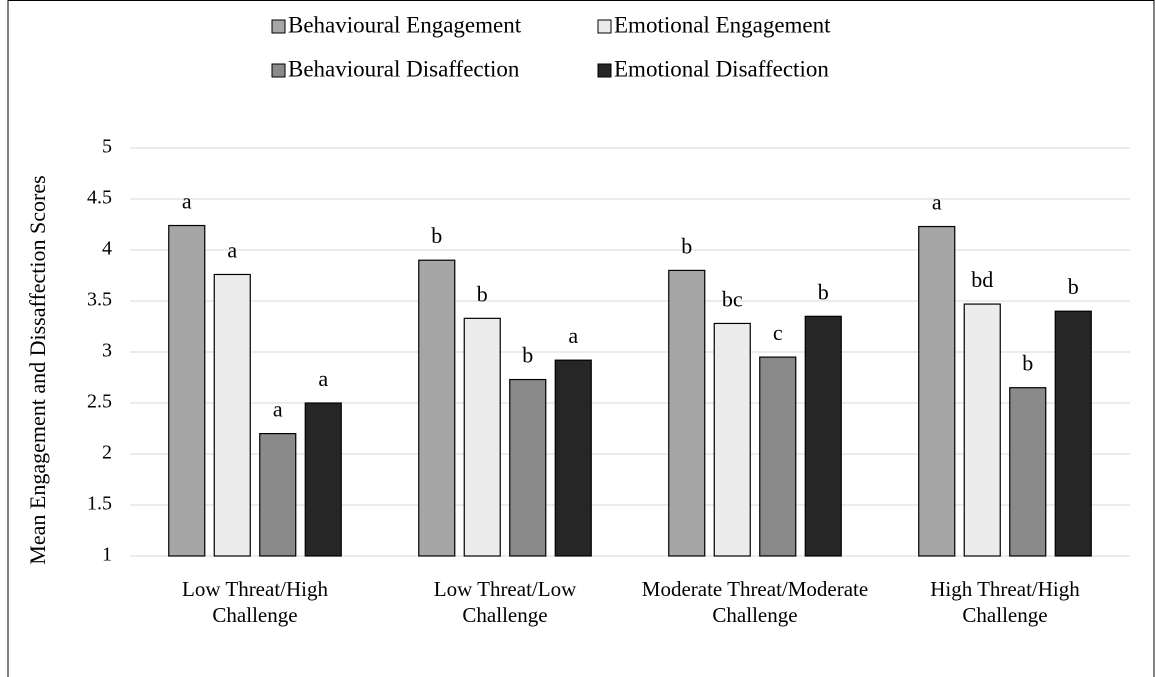 This screenshot has width=1155, height=677. Describe the element at coordinates (99, 402) in the screenshot. I see `y-tick-label: 2.5` at that location.